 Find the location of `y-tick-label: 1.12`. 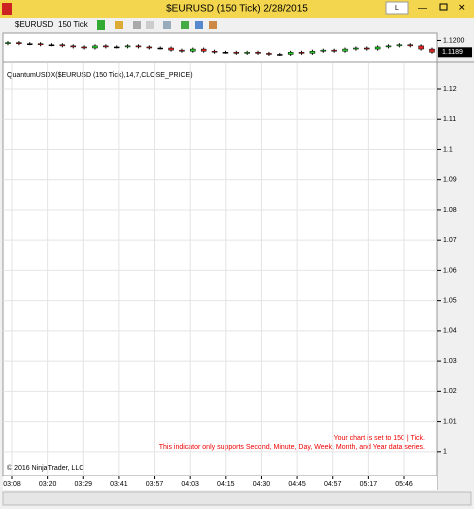

y-tick-label: 1.12 is located at coordinates (450, 89).